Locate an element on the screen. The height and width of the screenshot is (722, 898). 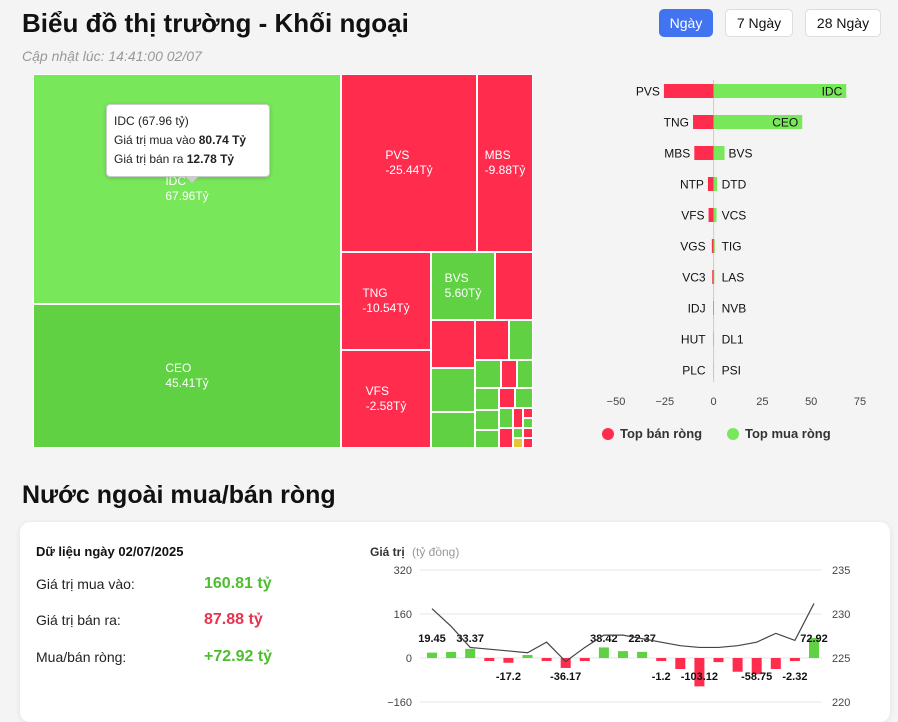
legend-sell-swatch is located at coordinates (608, 434).